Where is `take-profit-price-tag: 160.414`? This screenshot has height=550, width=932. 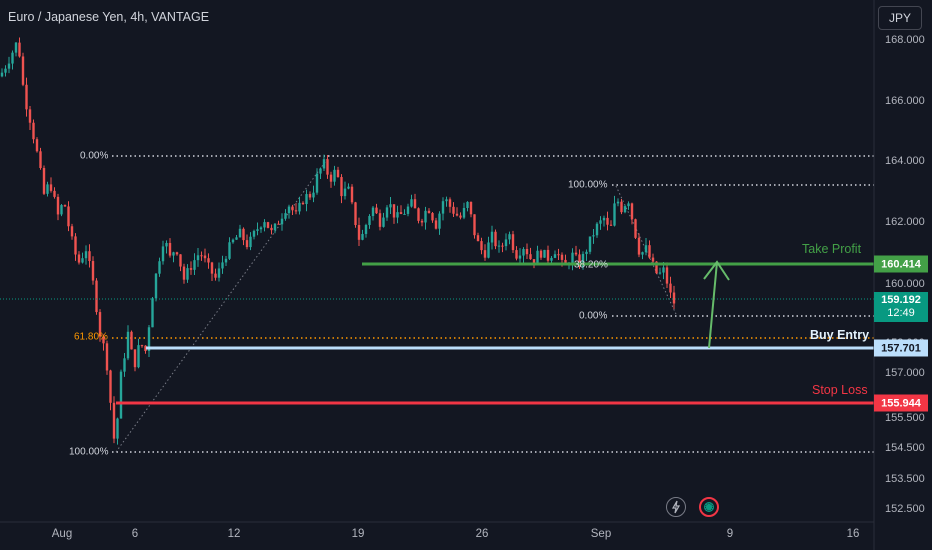
take-profit-price-tag: 160.414 is located at coordinates (901, 264).